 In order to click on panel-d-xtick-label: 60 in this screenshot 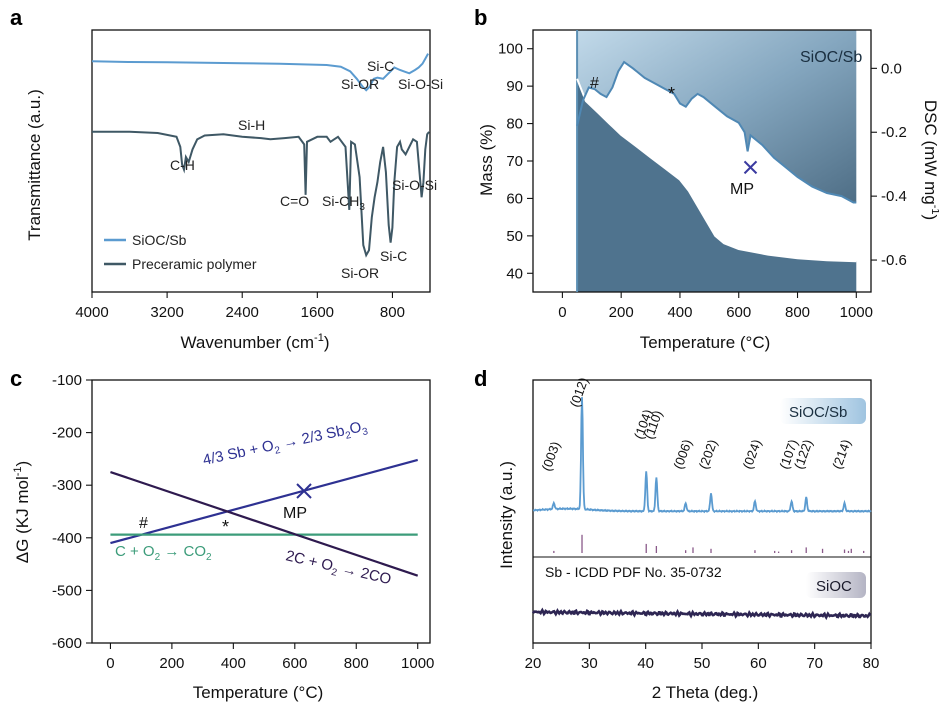, I will do `click(758, 663)`.